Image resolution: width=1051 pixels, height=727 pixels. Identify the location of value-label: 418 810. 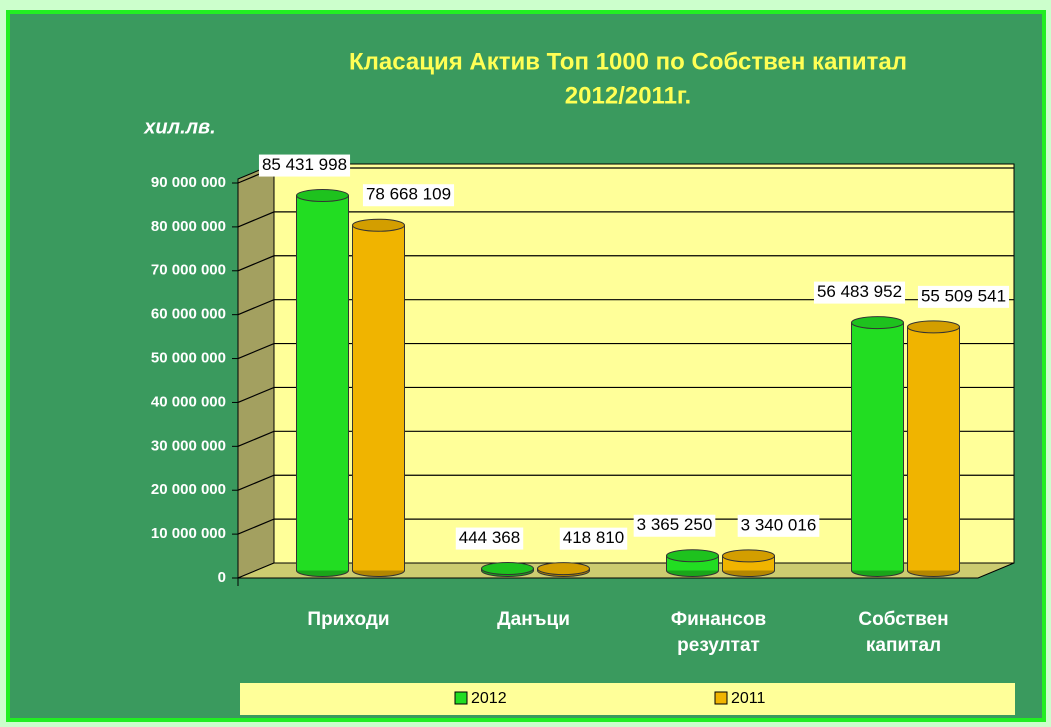
(593, 537).